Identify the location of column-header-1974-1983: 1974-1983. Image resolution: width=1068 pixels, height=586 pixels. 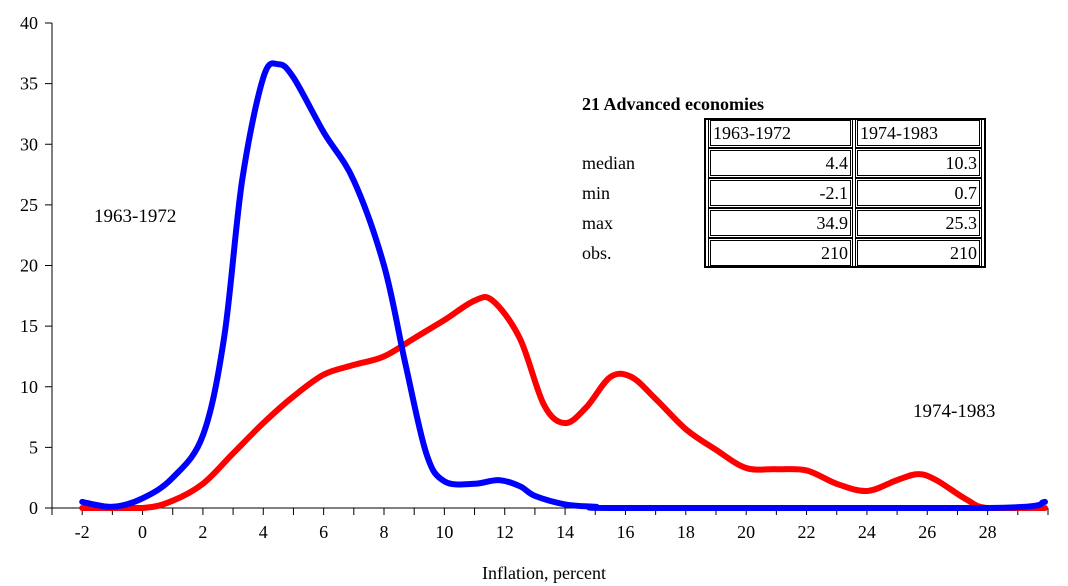
(918, 133).